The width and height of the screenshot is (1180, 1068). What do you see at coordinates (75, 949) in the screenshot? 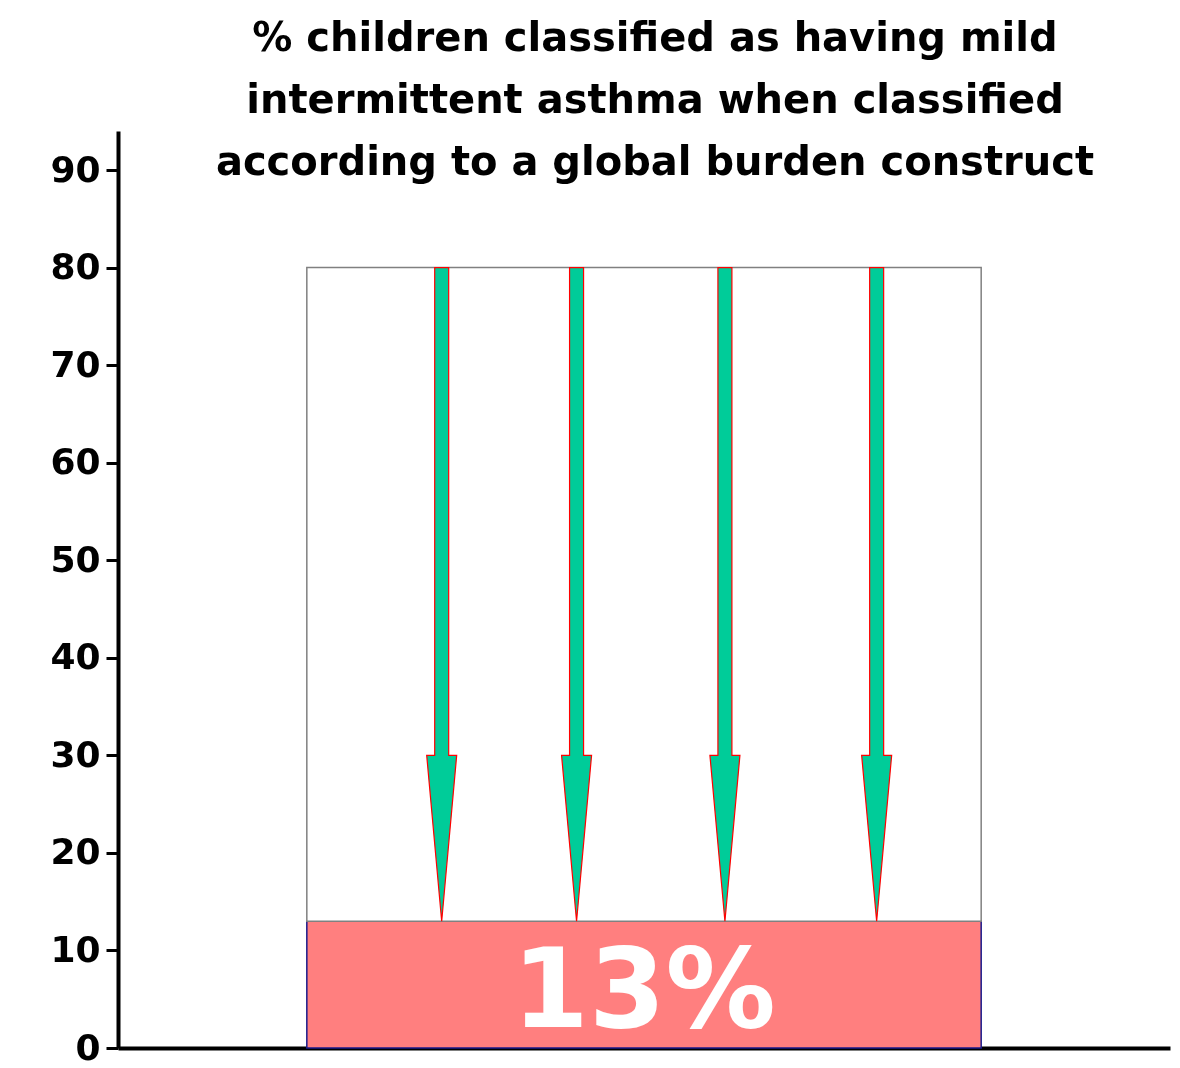
I see `y-tick-label: 10` at bounding box center [75, 949].